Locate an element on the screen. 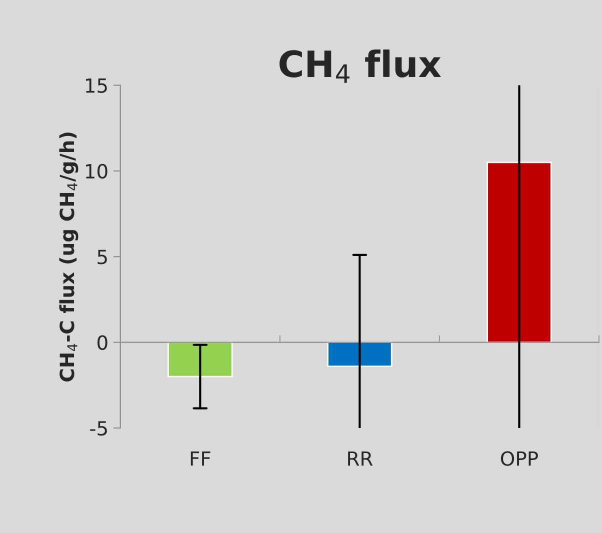 This screenshot has width=602, height=533. y-tick-label: 0 is located at coordinates (103, 342).